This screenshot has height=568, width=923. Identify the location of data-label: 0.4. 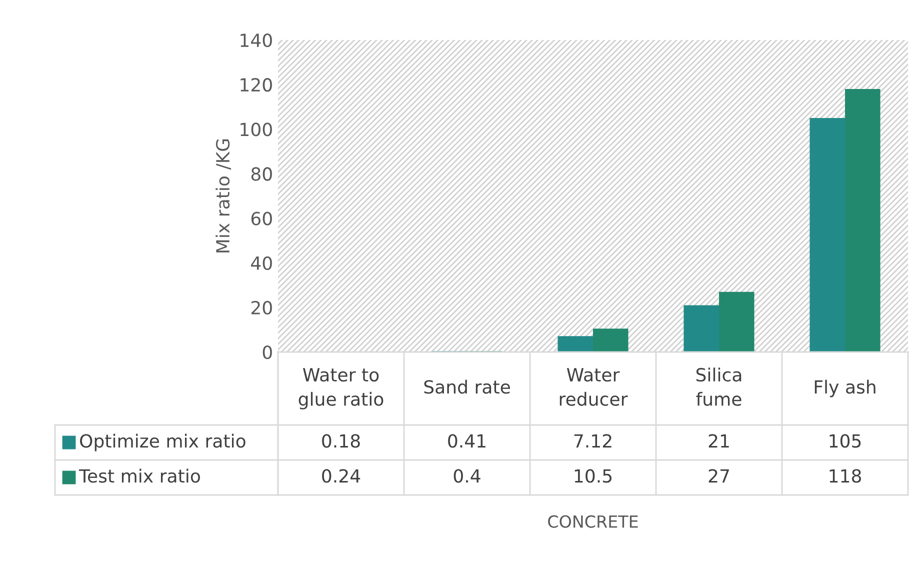
(467, 476).